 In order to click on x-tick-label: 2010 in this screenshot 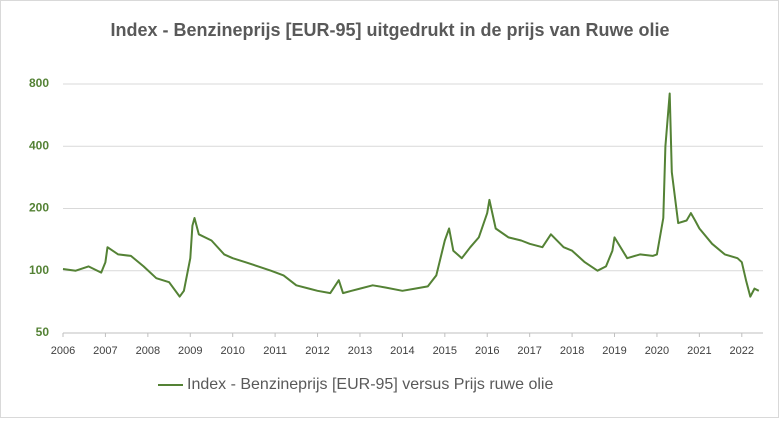, I will do `click(232, 351)`.